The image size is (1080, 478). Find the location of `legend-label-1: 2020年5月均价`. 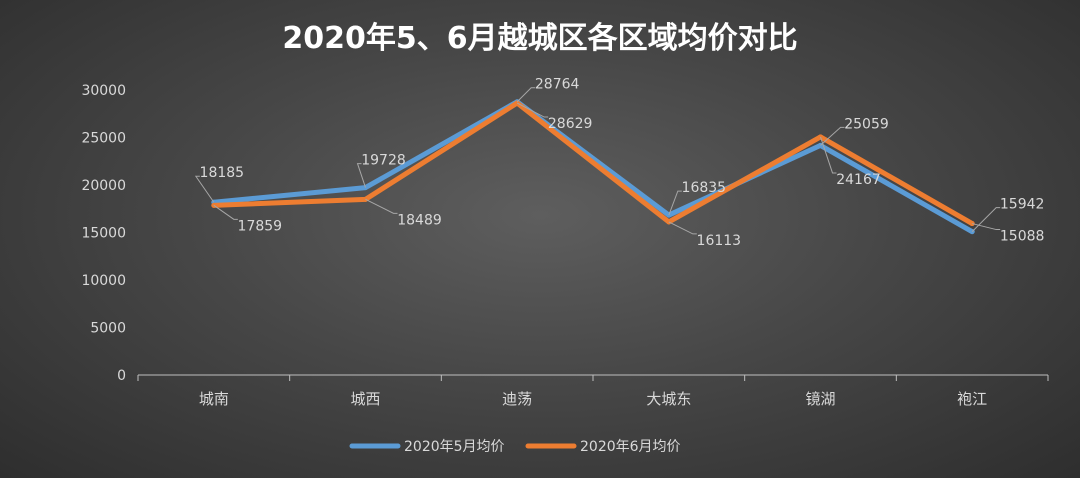

legend-label-1: 2020年5月均价 is located at coordinates (454, 447).